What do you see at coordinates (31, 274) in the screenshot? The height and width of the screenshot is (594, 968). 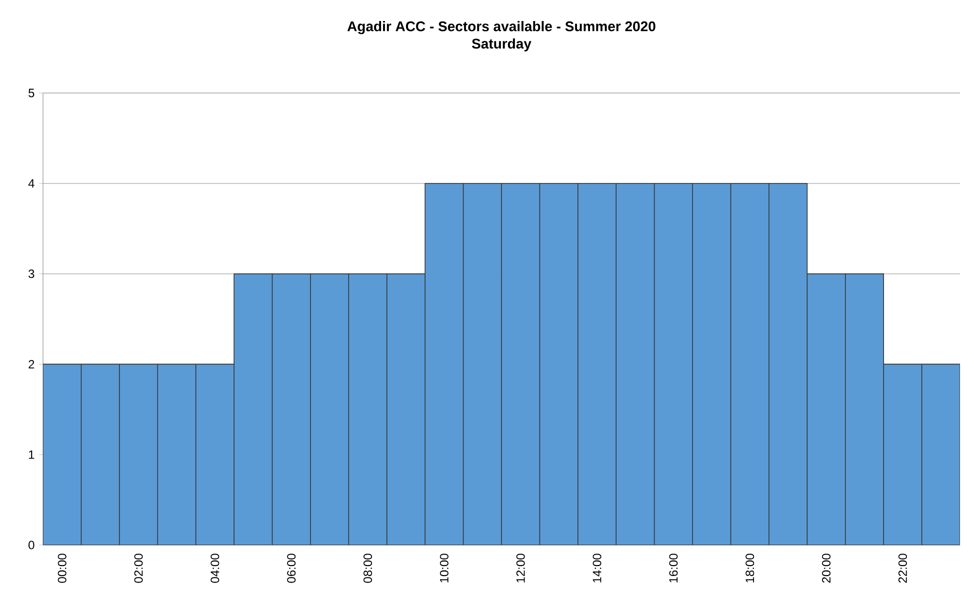 I see `y-tick-label: 3` at bounding box center [31, 274].